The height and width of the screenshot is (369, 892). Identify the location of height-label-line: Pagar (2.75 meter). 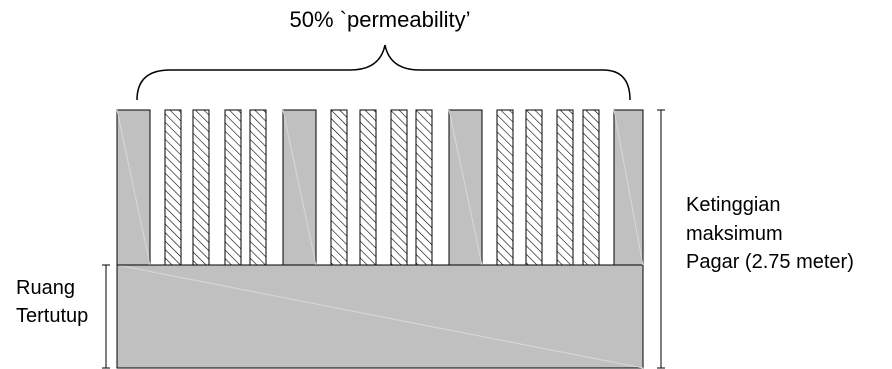
(770, 262).